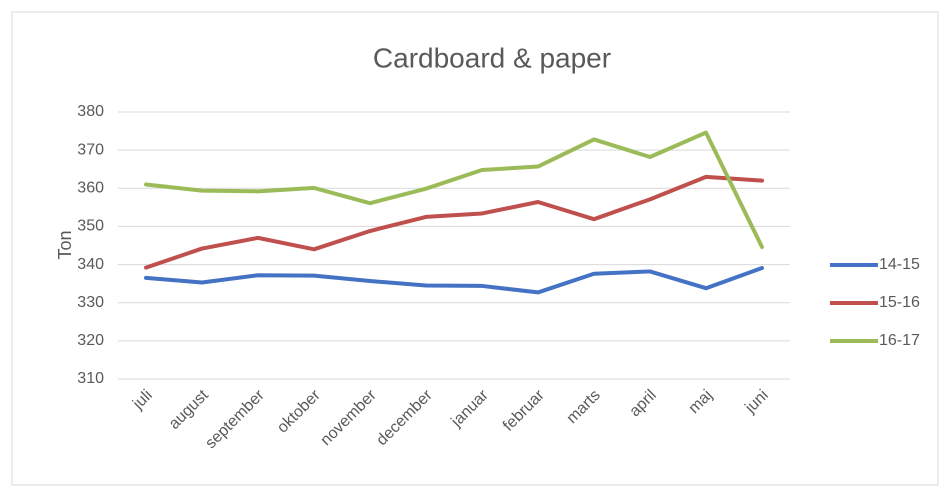 This screenshot has height=502, width=950. What do you see at coordinates (90, 264) in the screenshot?
I see `y-tick-label: 340` at bounding box center [90, 264].